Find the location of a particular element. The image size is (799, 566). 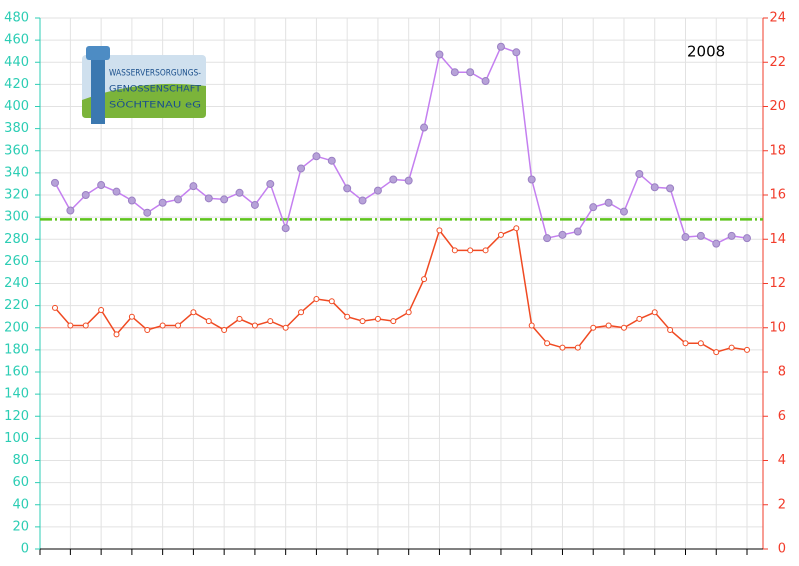

logo-text: WASSERVERSORGUNGS- is located at coordinates (155, 74).